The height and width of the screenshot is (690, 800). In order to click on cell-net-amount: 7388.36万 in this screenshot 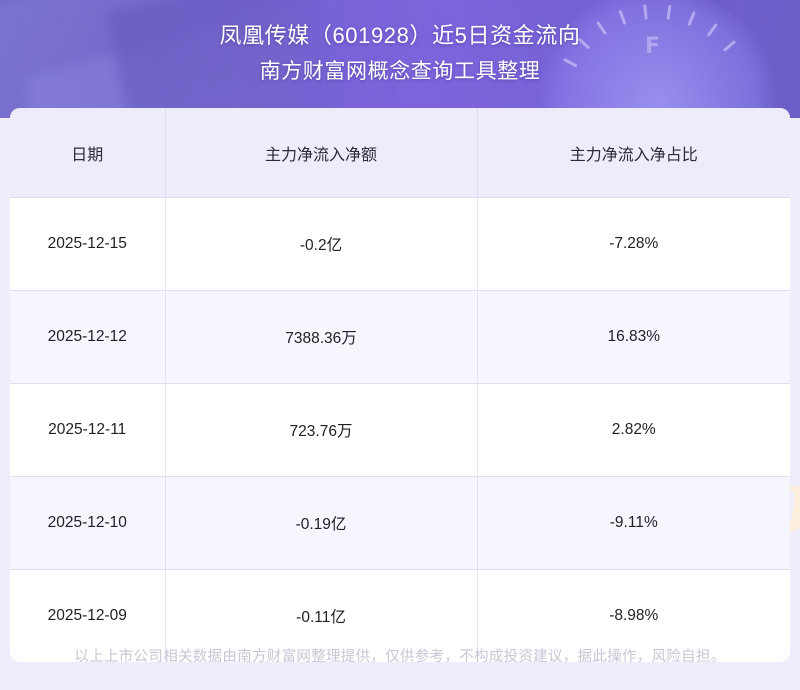, I will do `click(321, 337)`.